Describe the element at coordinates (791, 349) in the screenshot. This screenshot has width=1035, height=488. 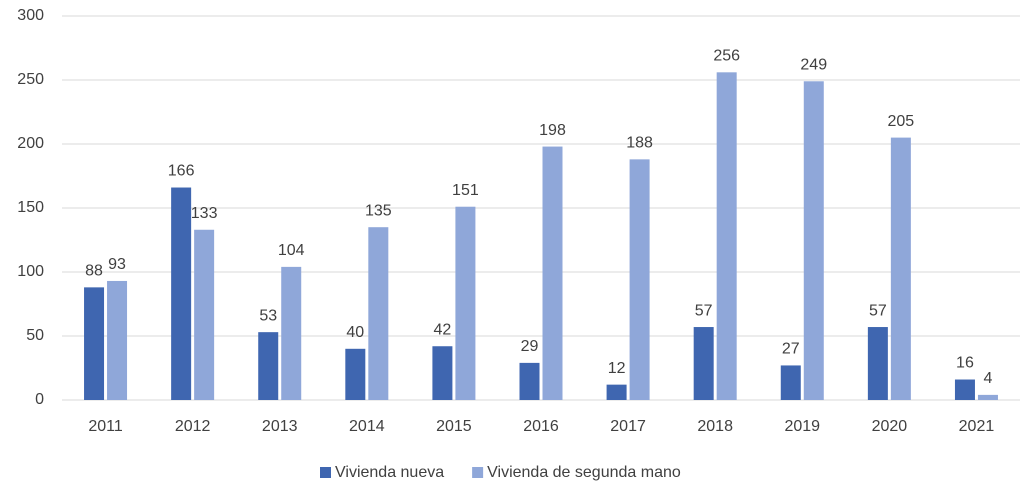
I see `data-label: 27` at that location.